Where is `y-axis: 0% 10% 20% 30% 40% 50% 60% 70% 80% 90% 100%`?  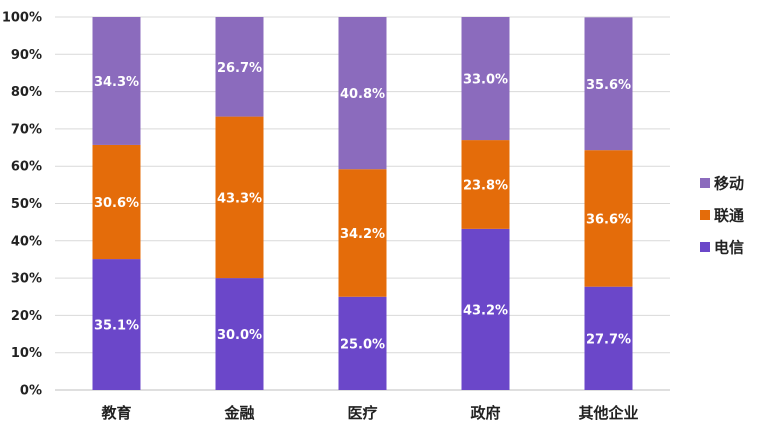 y-axis: 0% 10% 20% 30% 40% 50% 60% 70% 80% 90% 100% is located at coordinates (22, 205).